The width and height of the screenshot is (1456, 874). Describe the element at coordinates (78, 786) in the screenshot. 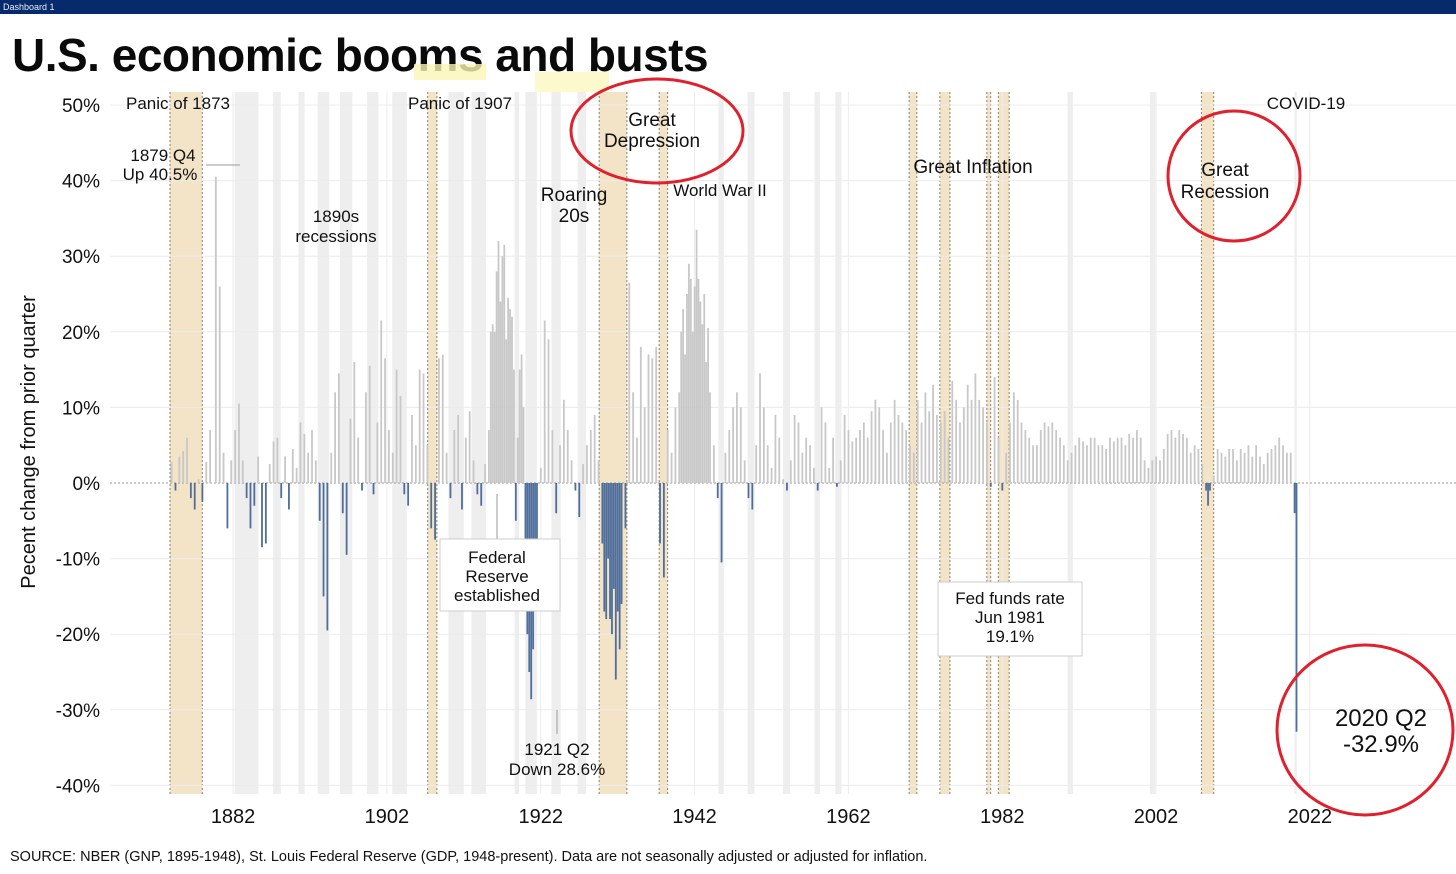

I see `y-tick-label: -40%` at that location.